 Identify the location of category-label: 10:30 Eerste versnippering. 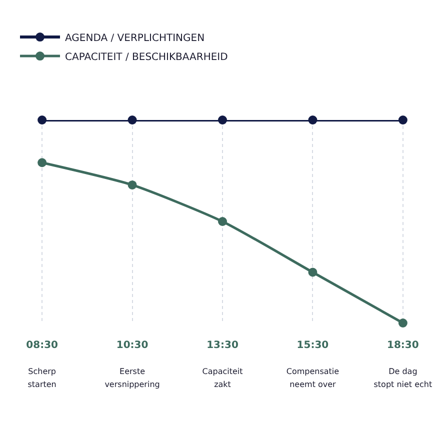
(132, 364).